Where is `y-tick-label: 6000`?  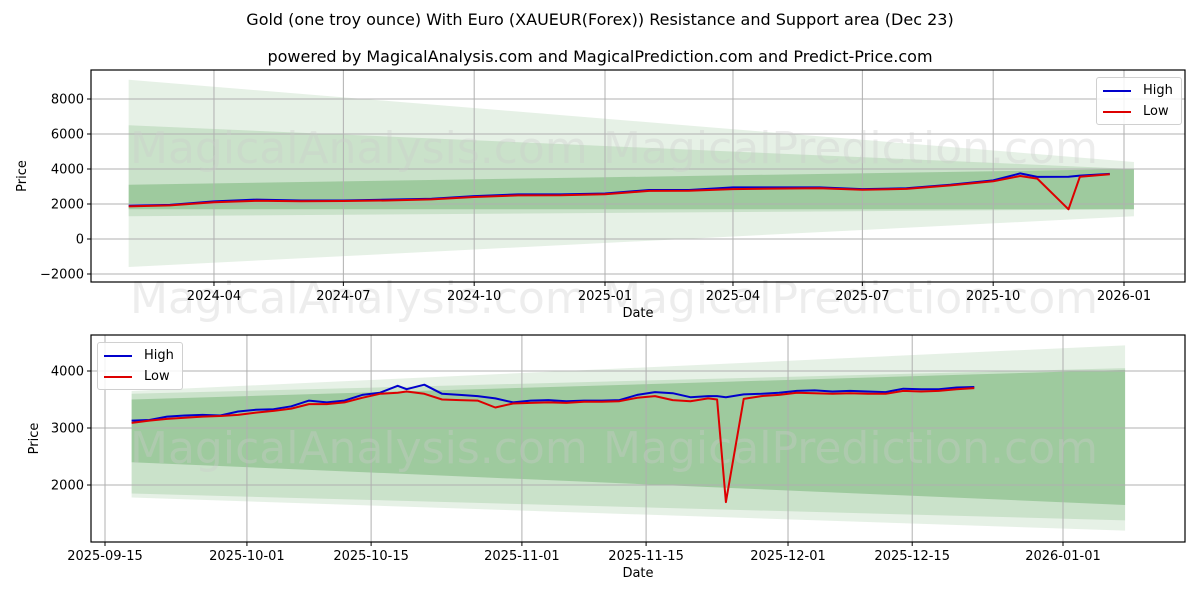 y-tick-label: 6000 is located at coordinates (67, 135).